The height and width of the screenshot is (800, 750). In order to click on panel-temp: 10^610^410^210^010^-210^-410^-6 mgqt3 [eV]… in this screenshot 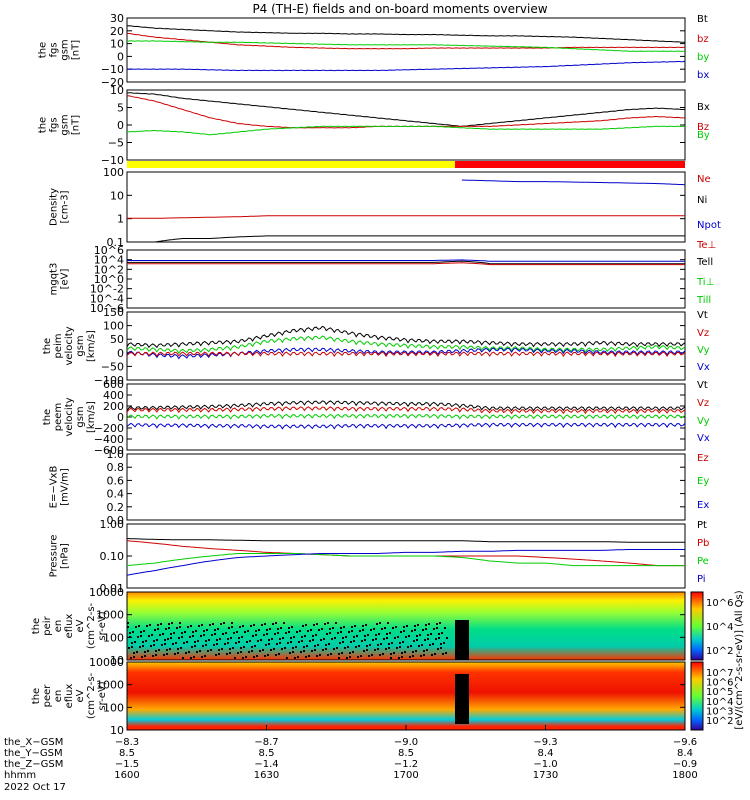, I will do `click(382, 279)`.